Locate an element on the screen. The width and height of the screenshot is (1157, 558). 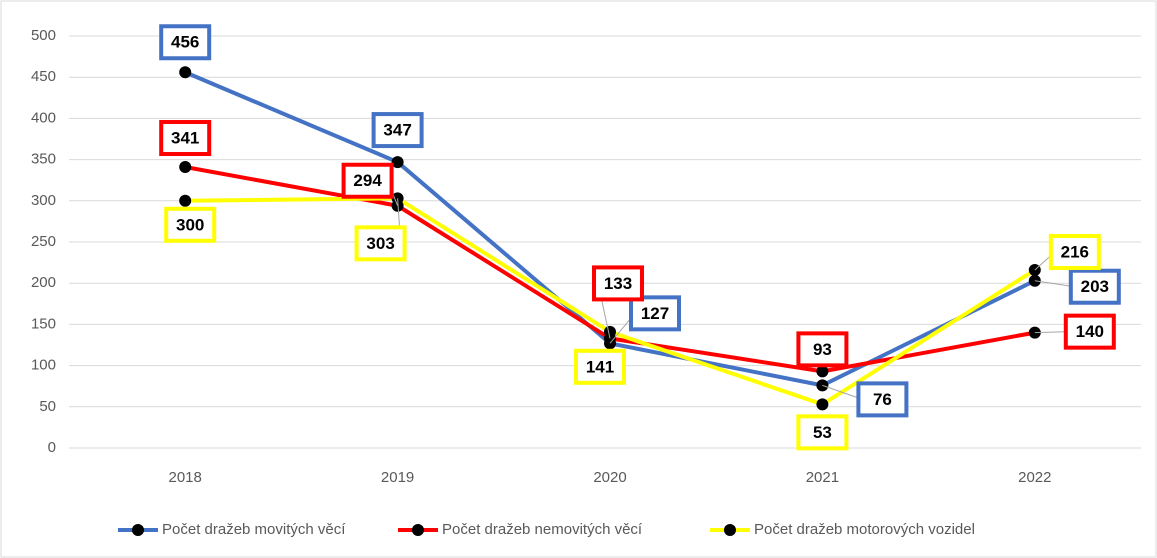
y-tick-label: 450 is located at coordinates (43, 76).